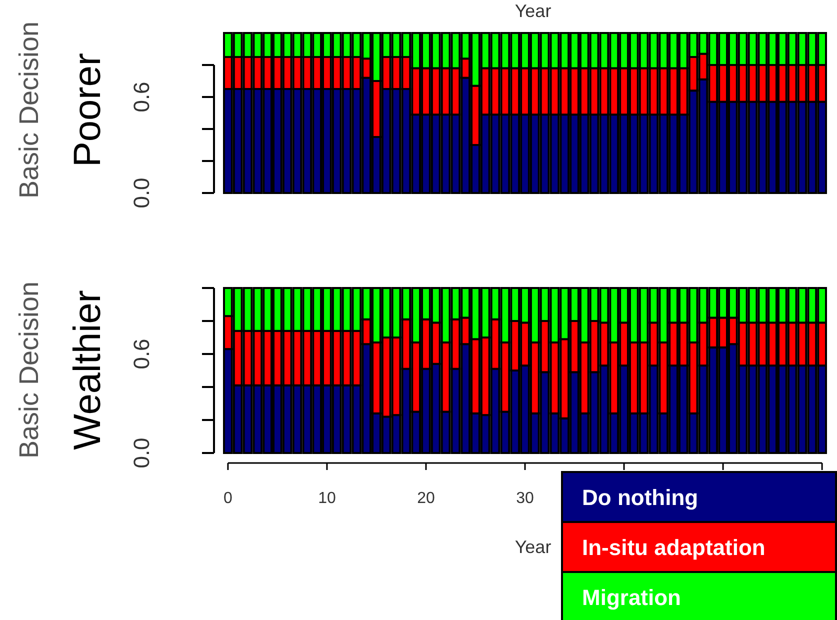  Describe the element at coordinates (327, 498) in the screenshot. I see `x-tick-label: 10` at that location.